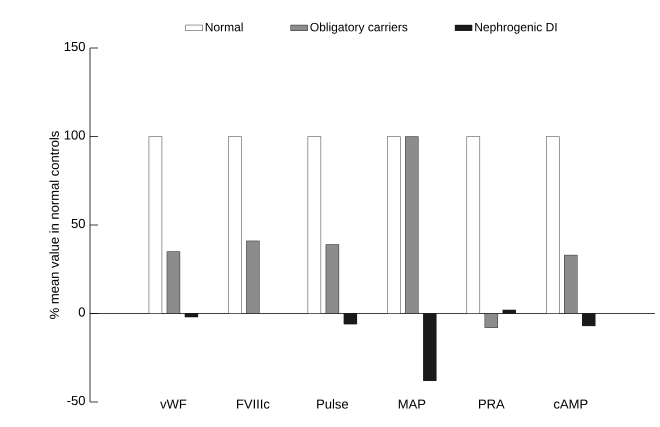  I want to click on x-tick-label: FVIIIc, so click(253, 404).